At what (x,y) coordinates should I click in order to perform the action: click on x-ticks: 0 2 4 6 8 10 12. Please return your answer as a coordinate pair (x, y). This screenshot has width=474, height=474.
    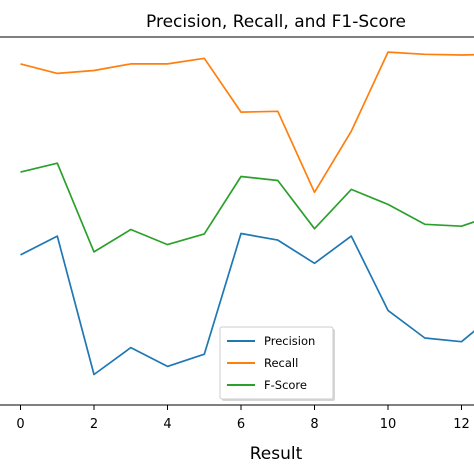
    Looking at the image, I should click on (243, 418).